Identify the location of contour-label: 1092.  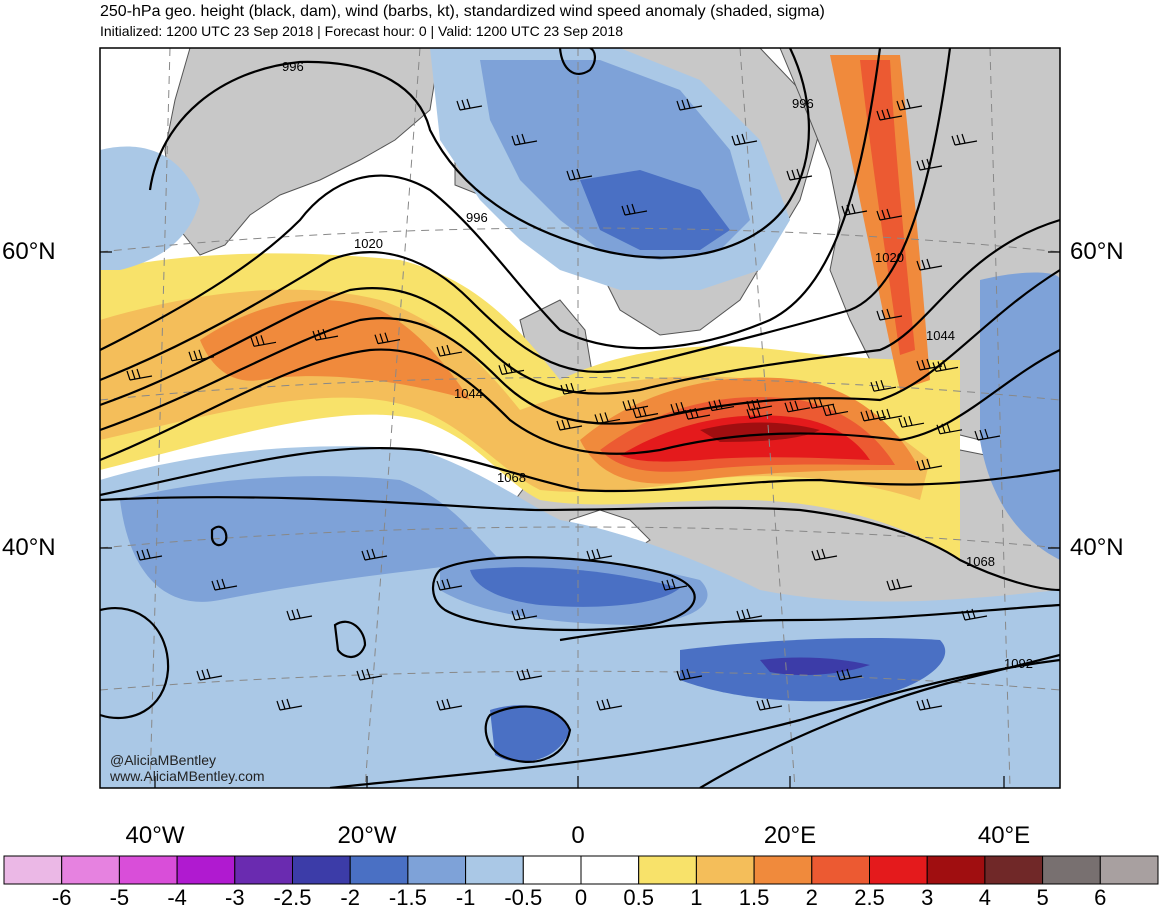
(1018, 663).